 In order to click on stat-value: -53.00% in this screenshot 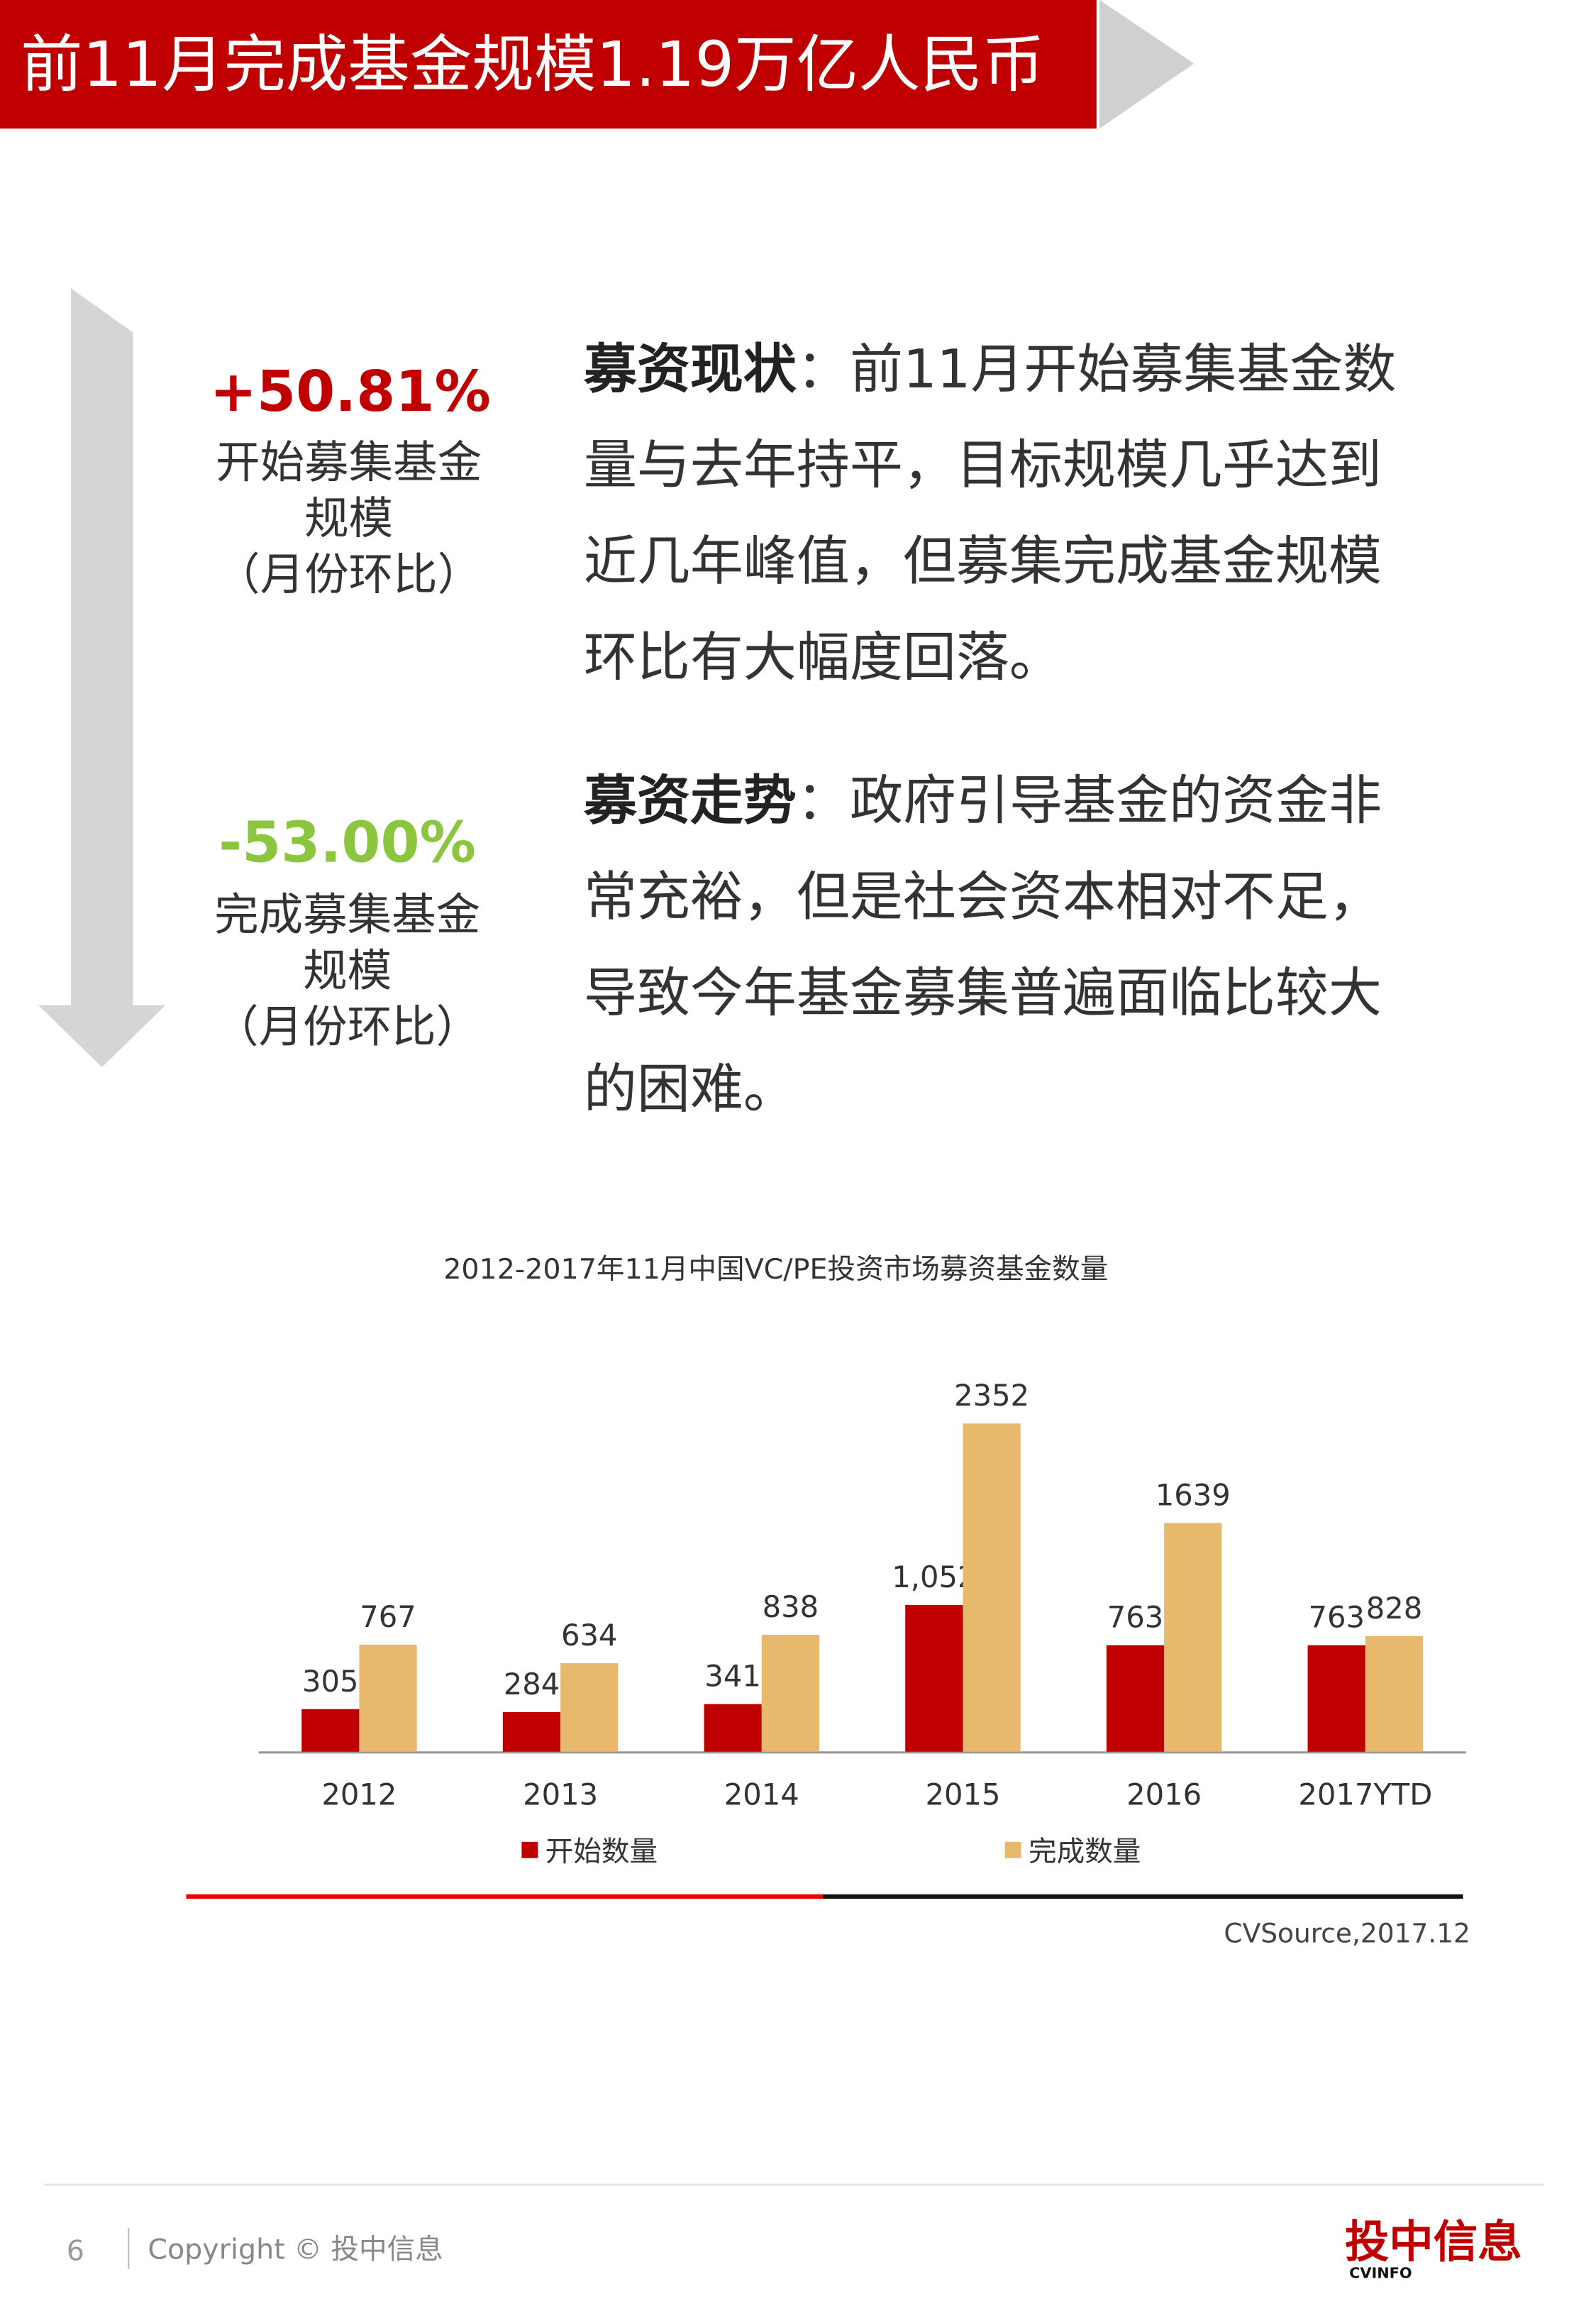, I will do `click(347, 843)`.